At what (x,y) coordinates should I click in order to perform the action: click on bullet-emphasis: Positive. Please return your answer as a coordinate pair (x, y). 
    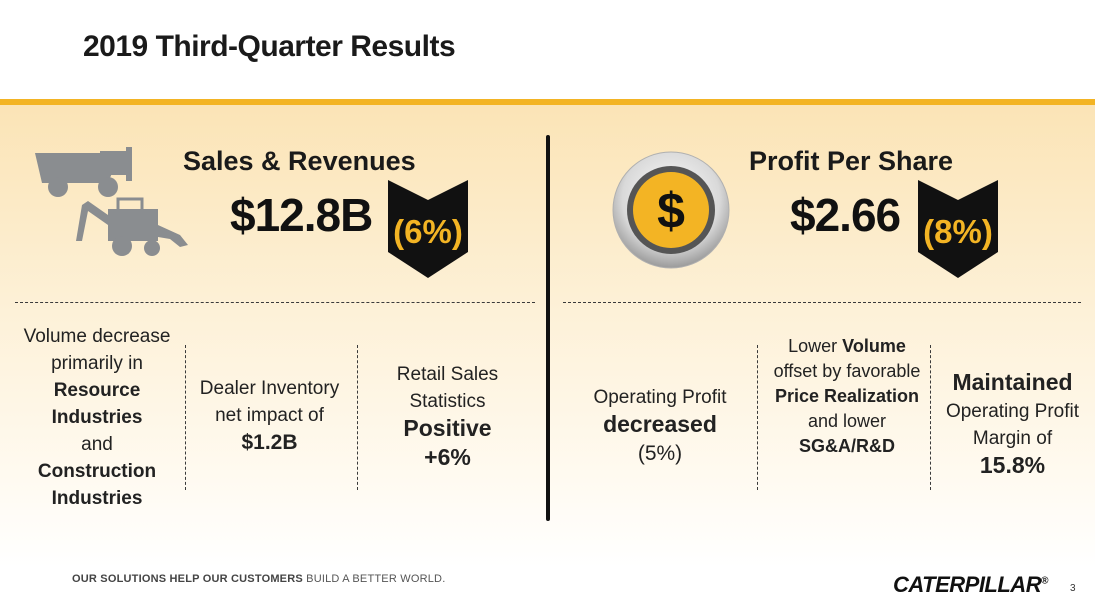
    Looking at the image, I should click on (447, 428).